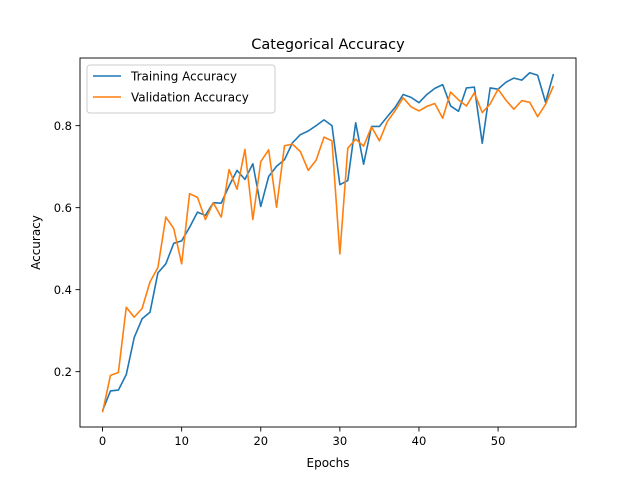 The height and width of the screenshot is (480, 640). Describe the element at coordinates (63, 126) in the screenshot. I see `y-tick-label: 0.8` at that location.